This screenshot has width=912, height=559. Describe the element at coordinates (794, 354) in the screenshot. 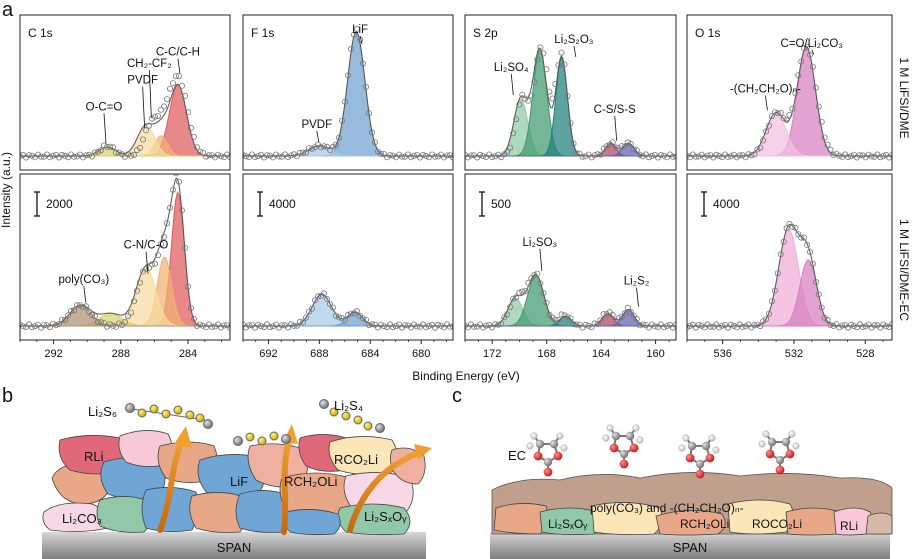

I see `x-tick-label: 532` at that location.